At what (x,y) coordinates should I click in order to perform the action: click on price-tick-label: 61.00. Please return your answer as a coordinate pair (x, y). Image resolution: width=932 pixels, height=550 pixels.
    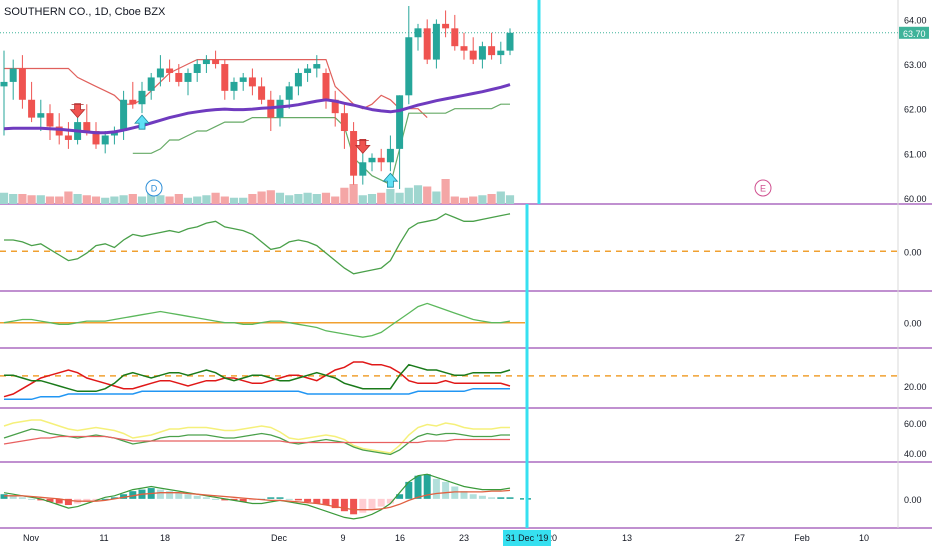
    Looking at the image, I should click on (915, 154).